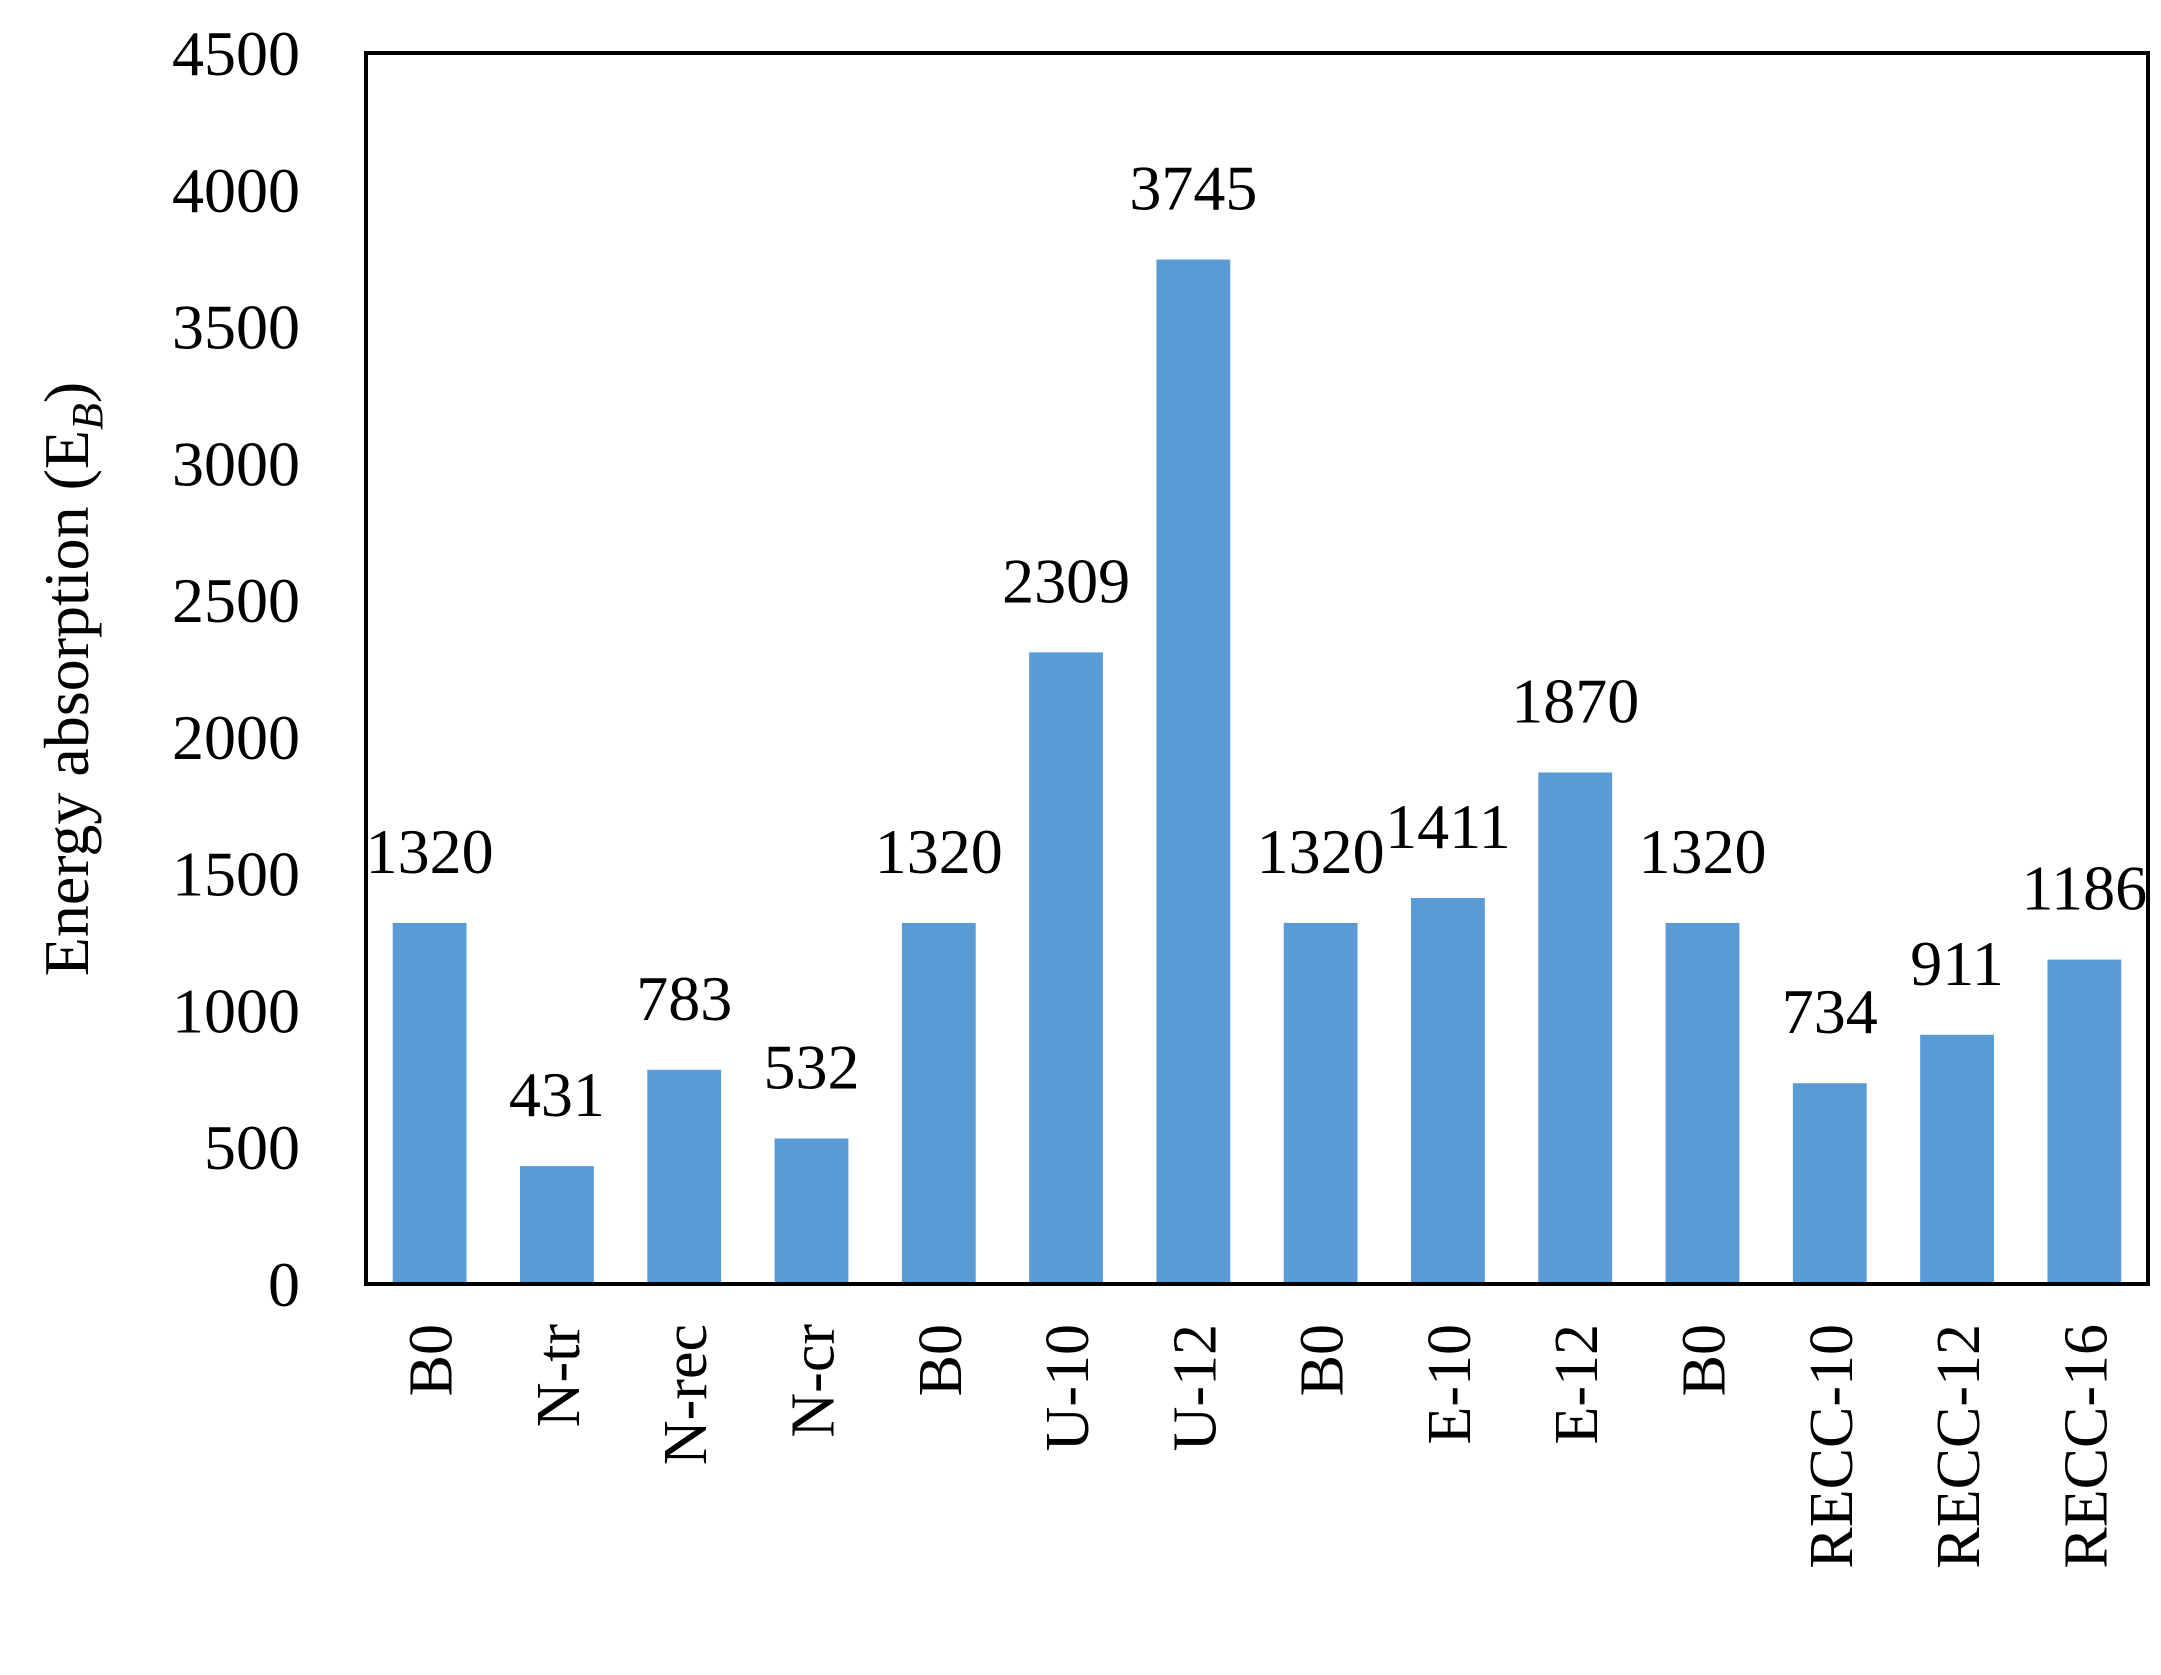  I want to click on y-axis-title-text: Energy absorption (E, so click(66, 703).